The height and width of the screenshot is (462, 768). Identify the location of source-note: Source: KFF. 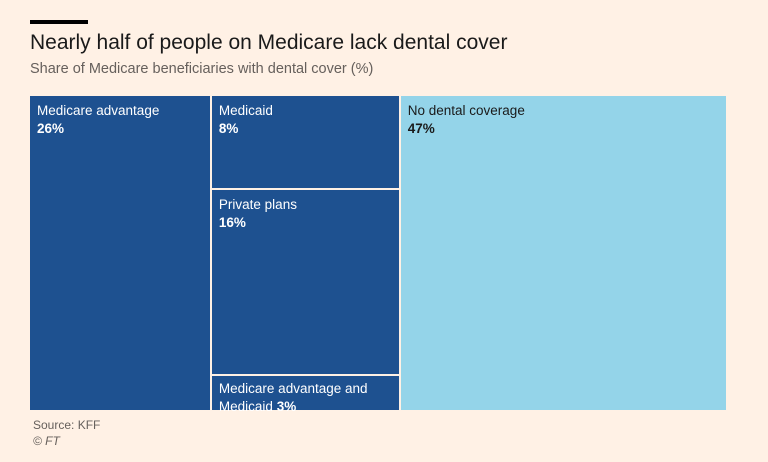
(67, 425).